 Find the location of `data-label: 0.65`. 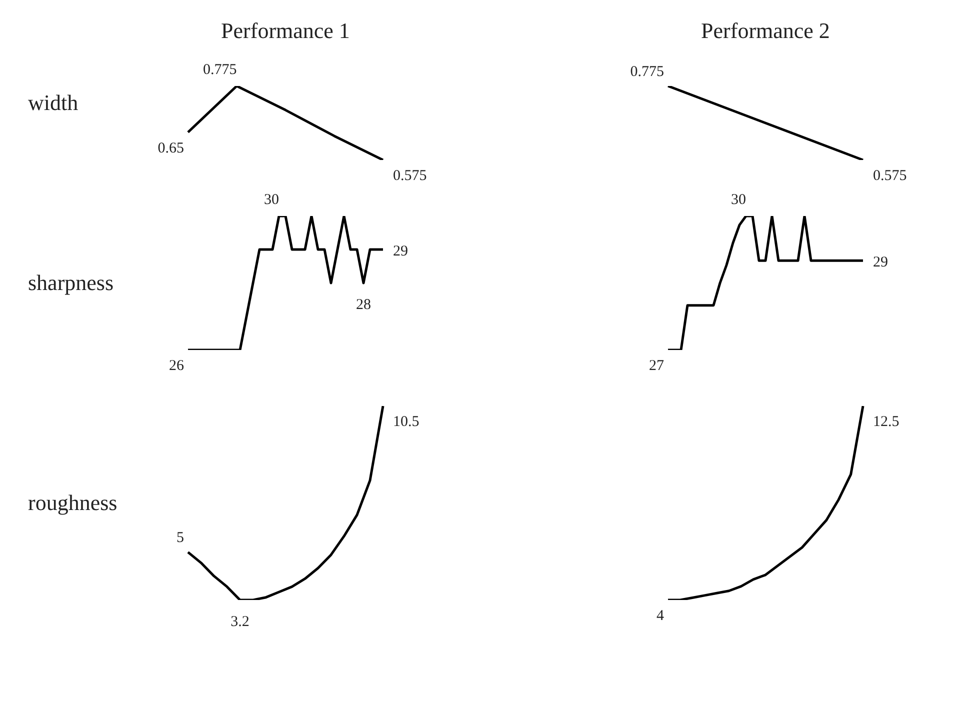

data-label: 0.65 is located at coordinates (171, 148).